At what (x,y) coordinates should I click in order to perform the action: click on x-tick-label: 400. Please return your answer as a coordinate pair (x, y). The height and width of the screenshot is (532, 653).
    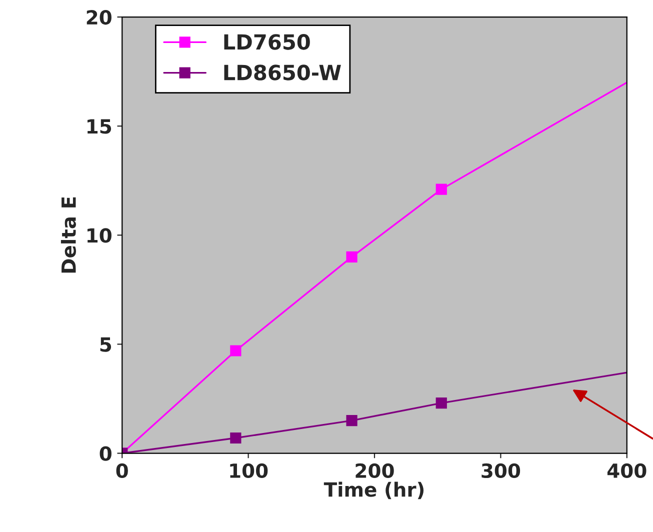
    Looking at the image, I should click on (626, 470).